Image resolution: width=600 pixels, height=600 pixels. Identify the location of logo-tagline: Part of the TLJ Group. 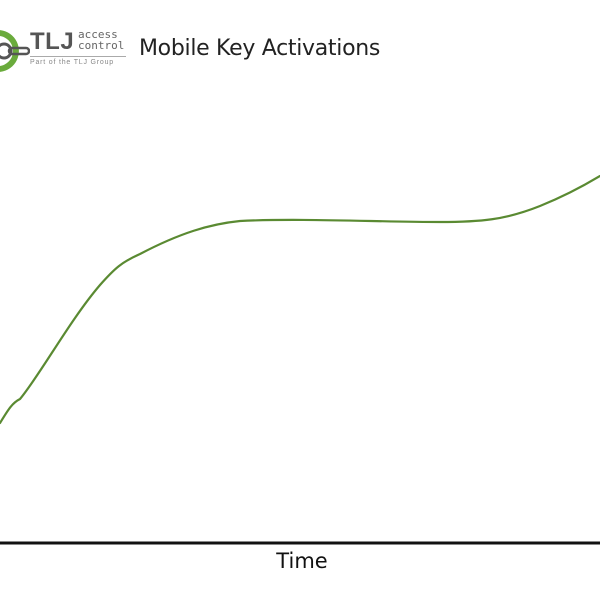
(72, 62).